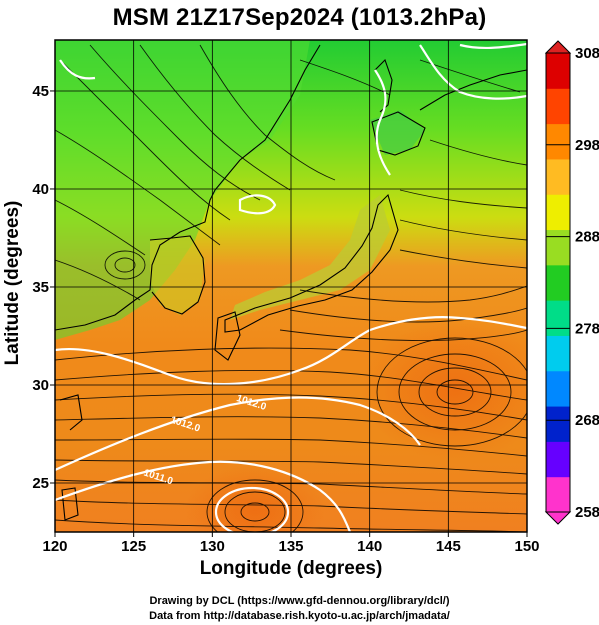 The width and height of the screenshot is (599, 625). What do you see at coordinates (291, 568) in the screenshot?
I see `x-axis-label: Longitude (degrees)` at bounding box center [291, 568].